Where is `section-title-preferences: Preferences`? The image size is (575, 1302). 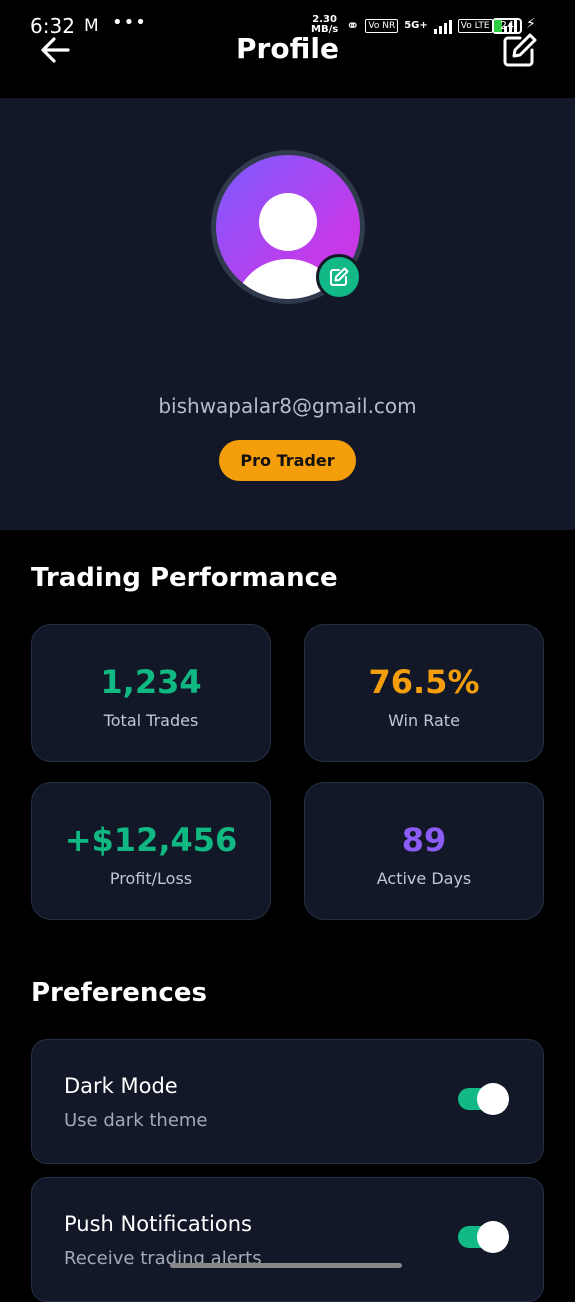 section-title-preferences: Preferences is located at coordinates (119, 993).